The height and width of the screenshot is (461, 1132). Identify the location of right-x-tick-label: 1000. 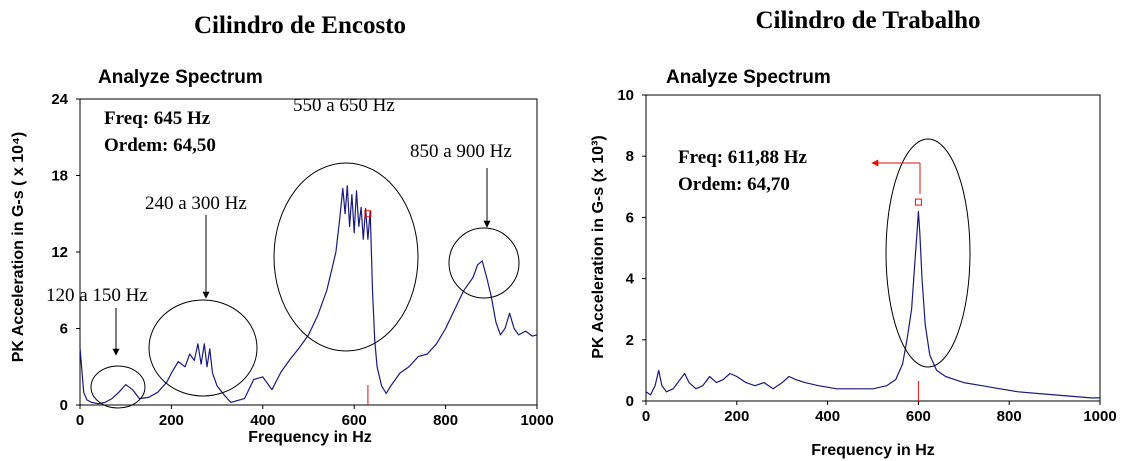
(1099, 416).